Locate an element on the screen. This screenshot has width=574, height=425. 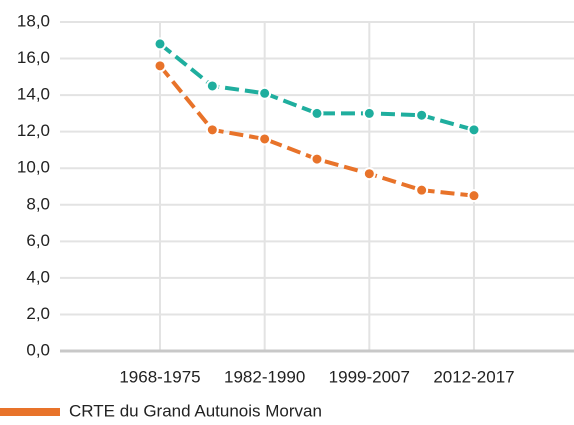
legend-swatch is located at coordinates (30, 412).